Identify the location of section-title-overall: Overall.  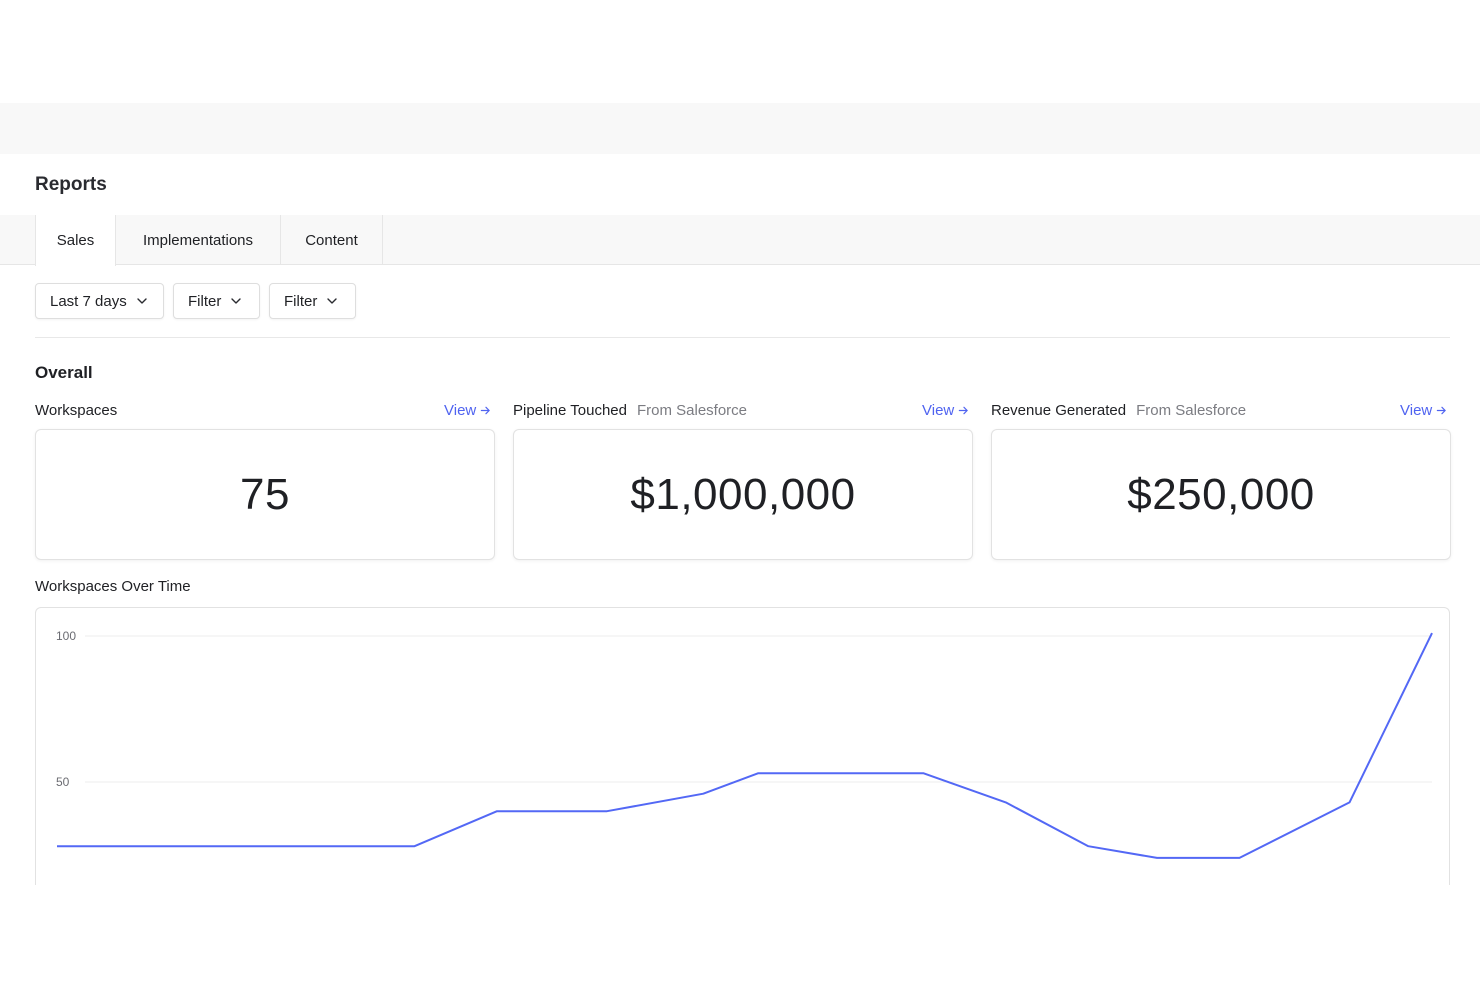
(64, 372).